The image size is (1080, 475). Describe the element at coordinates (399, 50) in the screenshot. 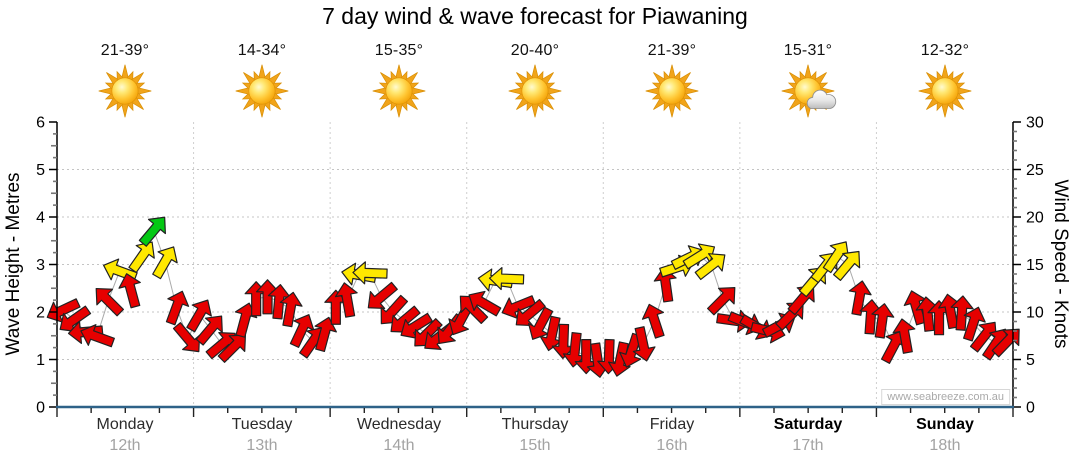

I see `temp-range: 15-35°` at that location.